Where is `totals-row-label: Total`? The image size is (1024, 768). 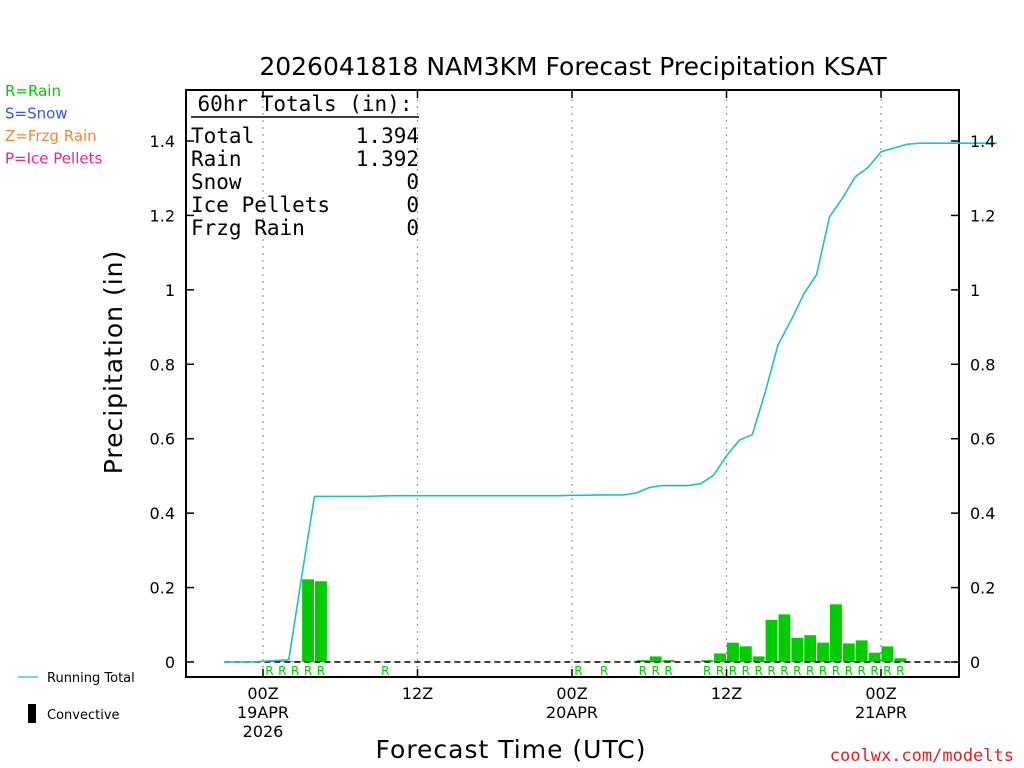
totals-row-label: Total is located at coordinates (222, 136).